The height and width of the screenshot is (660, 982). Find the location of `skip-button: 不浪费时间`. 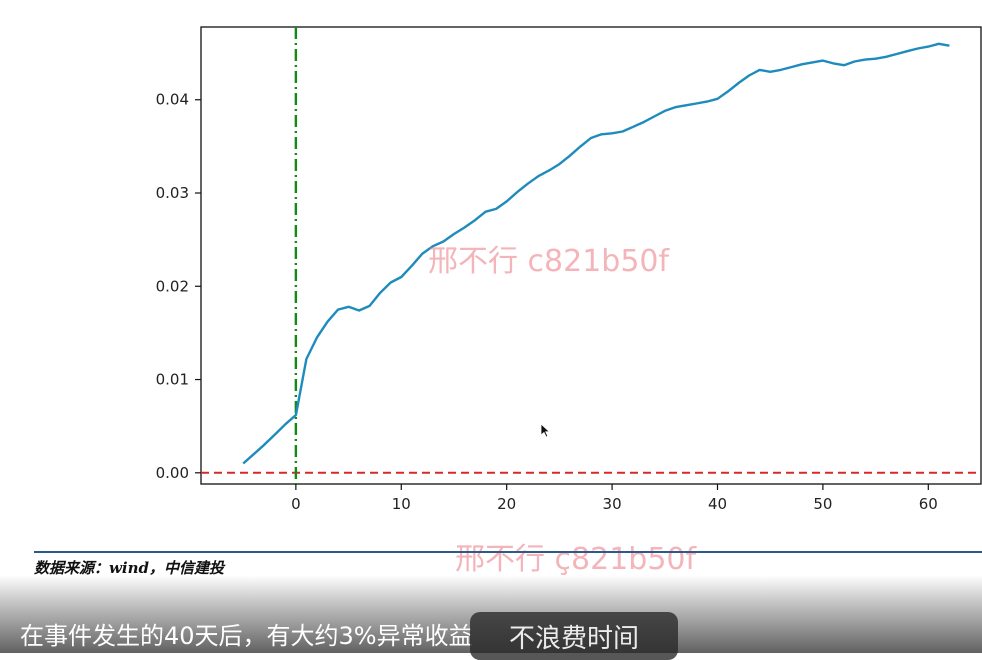

skip-button: 不浪费时间 is located at coordinates (574, 636).